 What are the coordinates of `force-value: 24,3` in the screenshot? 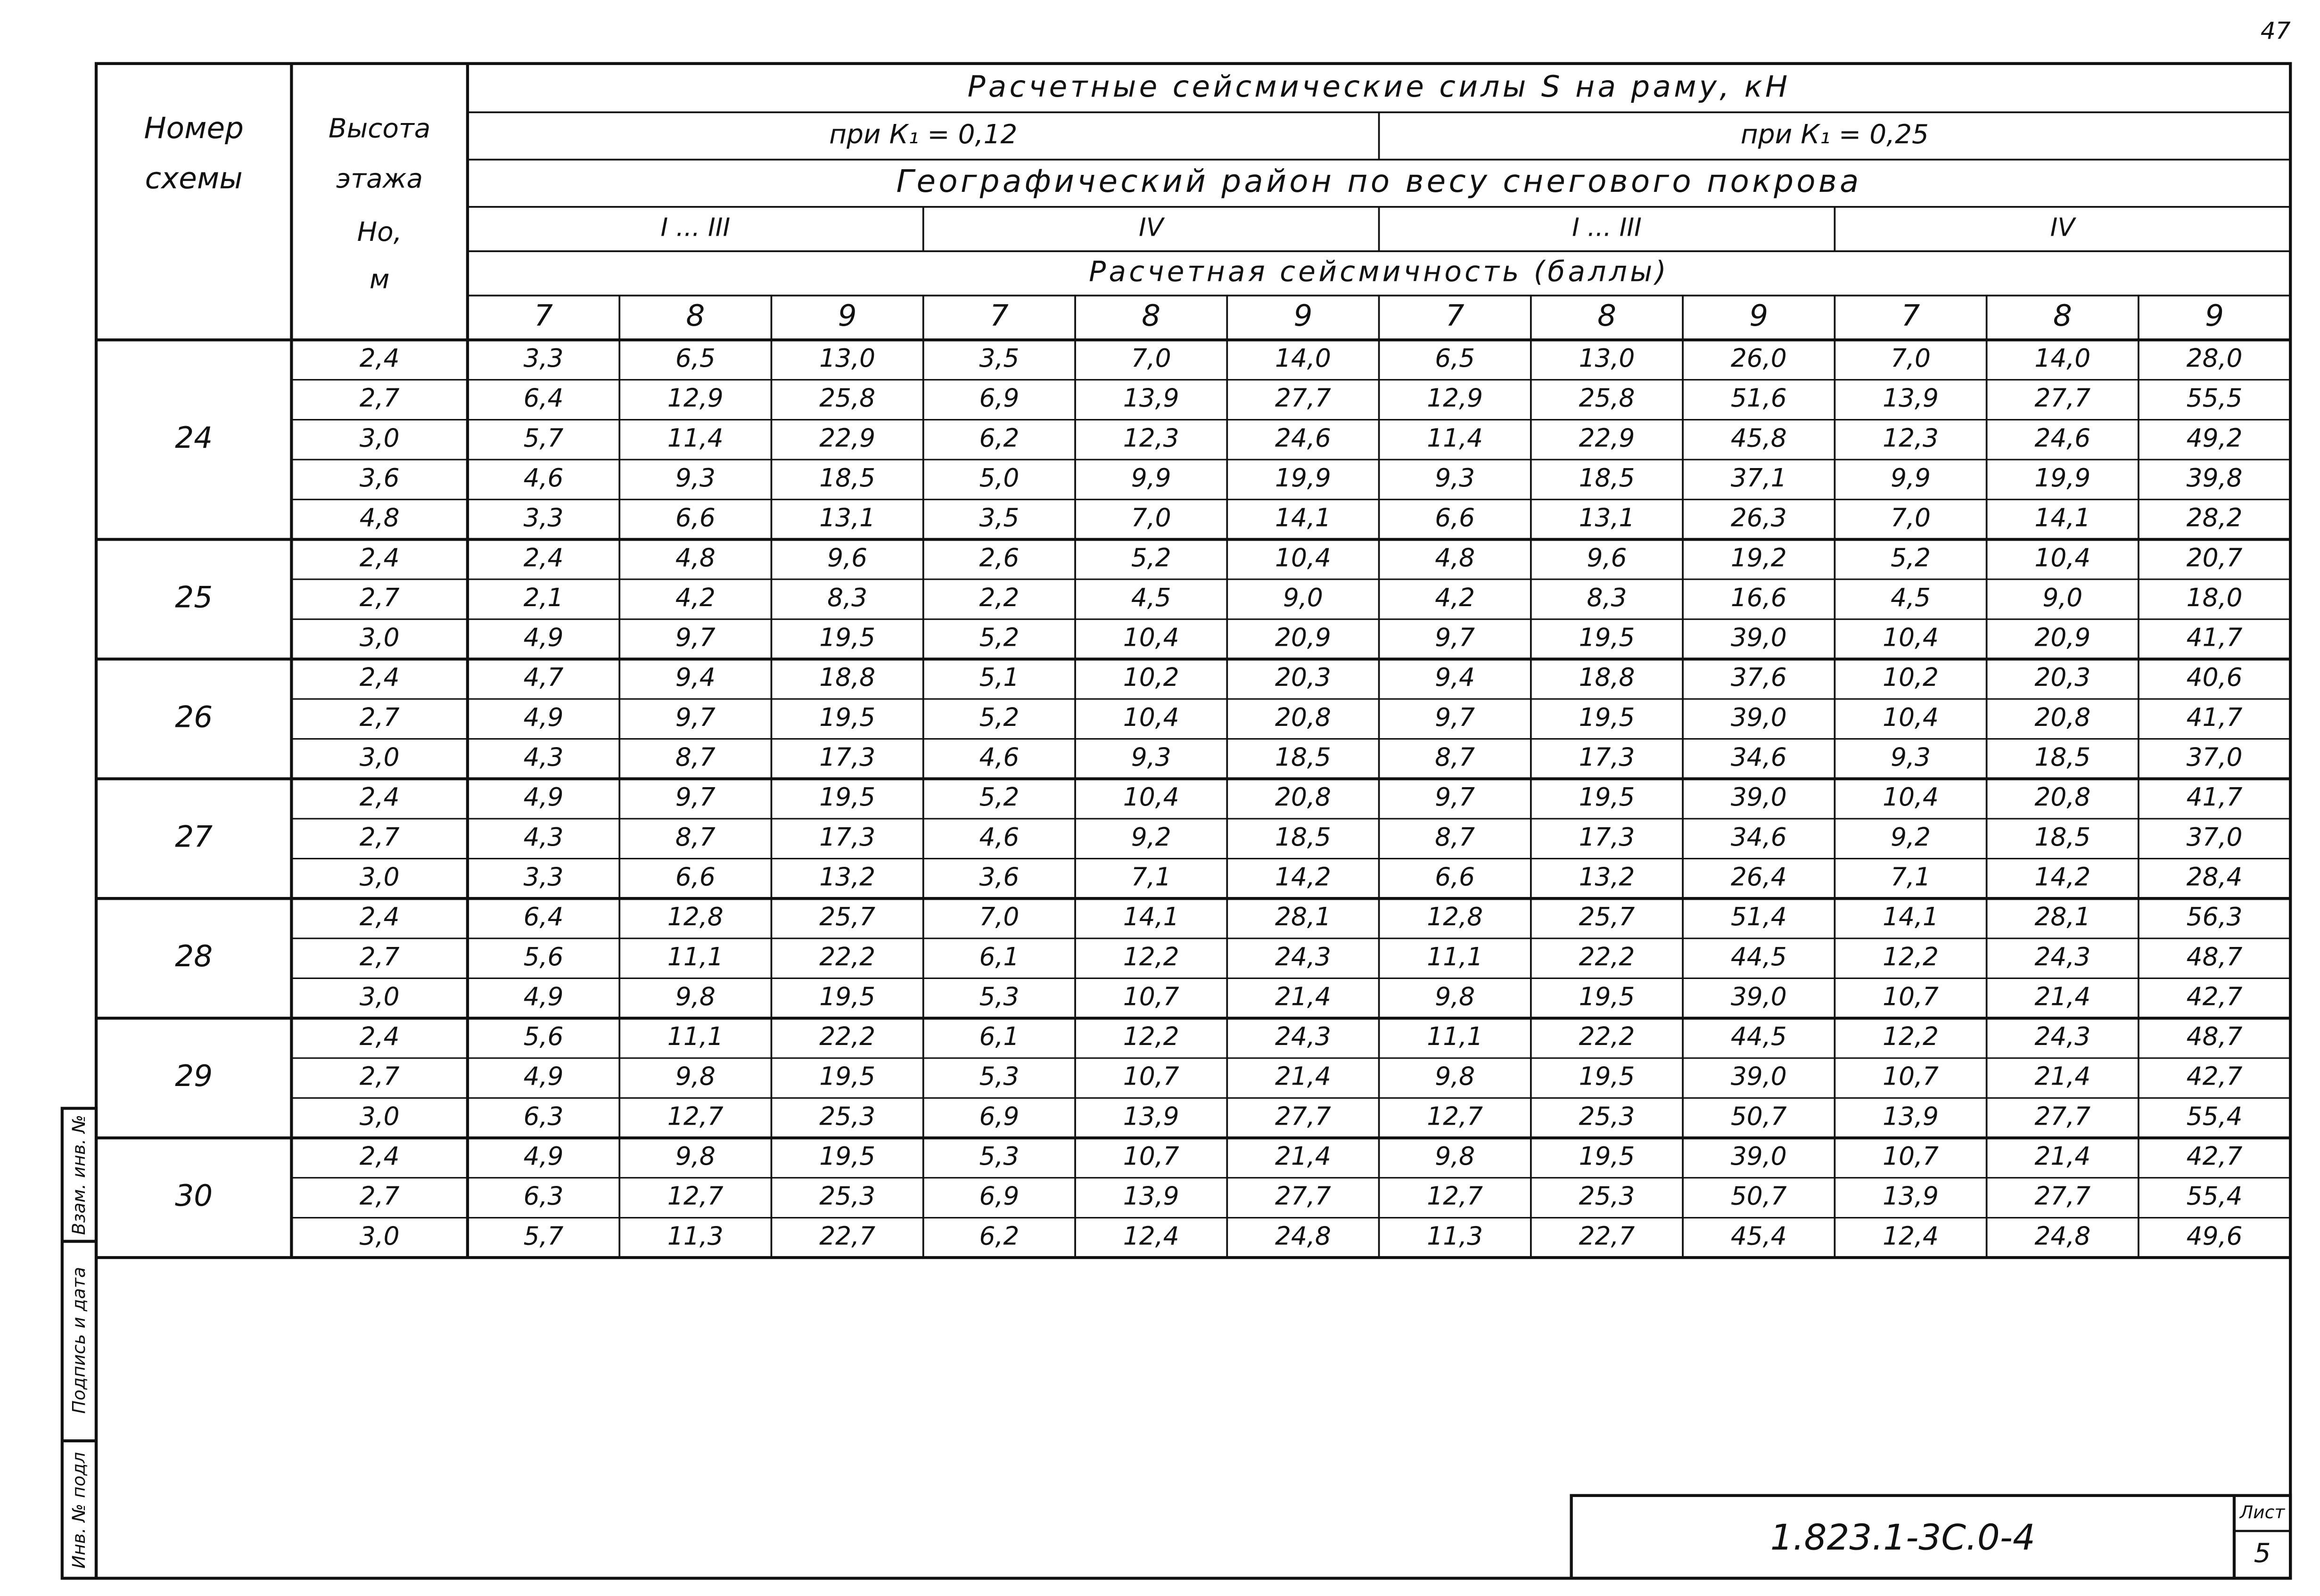 It's located at (2062, 1036).